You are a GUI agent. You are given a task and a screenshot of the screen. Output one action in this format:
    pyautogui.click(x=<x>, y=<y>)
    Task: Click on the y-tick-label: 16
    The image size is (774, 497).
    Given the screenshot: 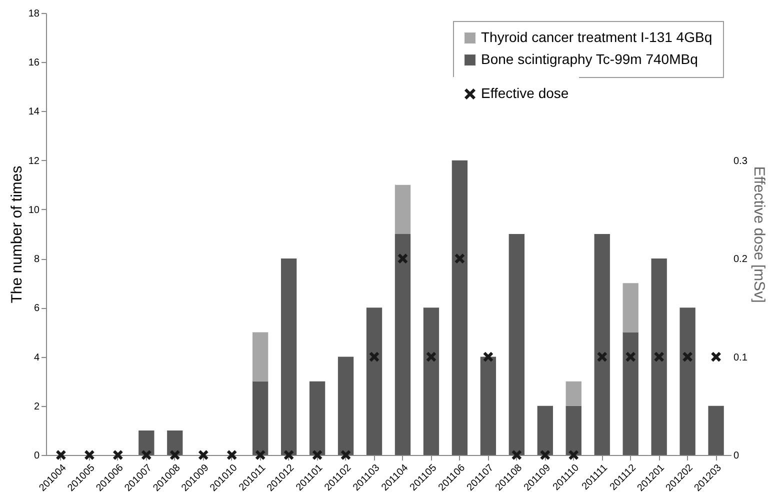 What is the action you would take?
    pyautogui.click(x=34, y=63)
    